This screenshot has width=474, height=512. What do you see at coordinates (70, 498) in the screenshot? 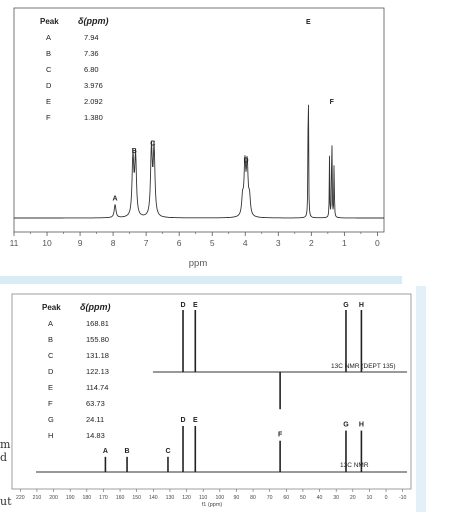
I see `x-tick-label: 190` at bounding box center [70, 498].